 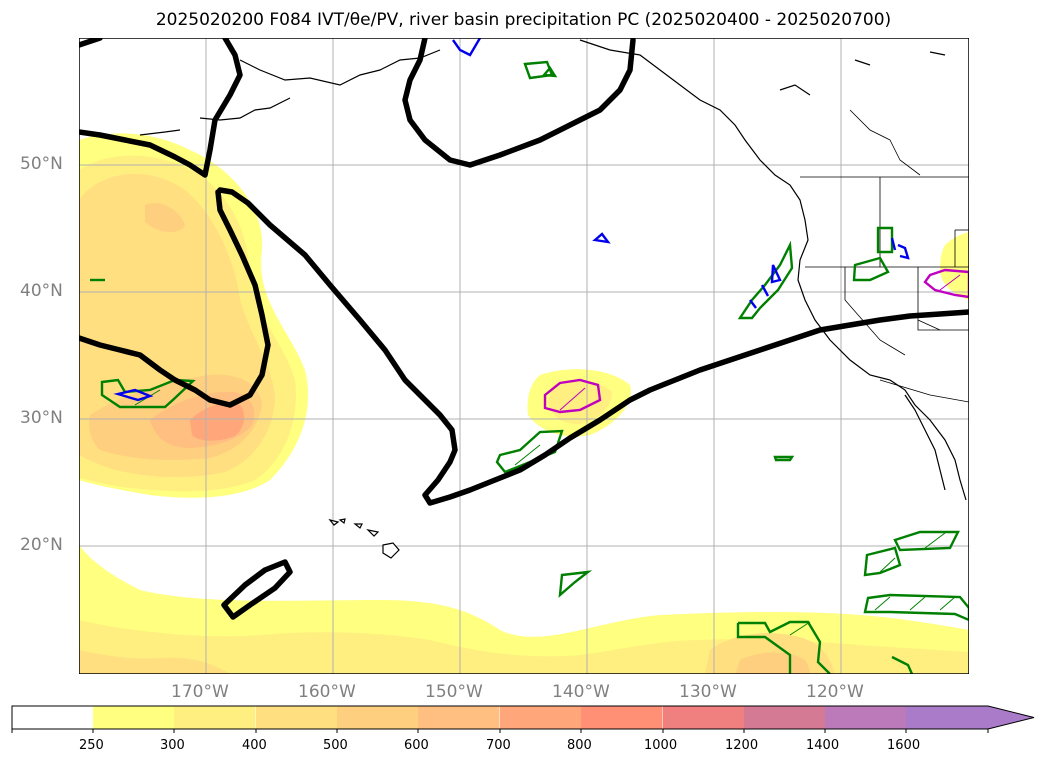 I want to click on precip-contours-magenta, so click(x=756, y=341).